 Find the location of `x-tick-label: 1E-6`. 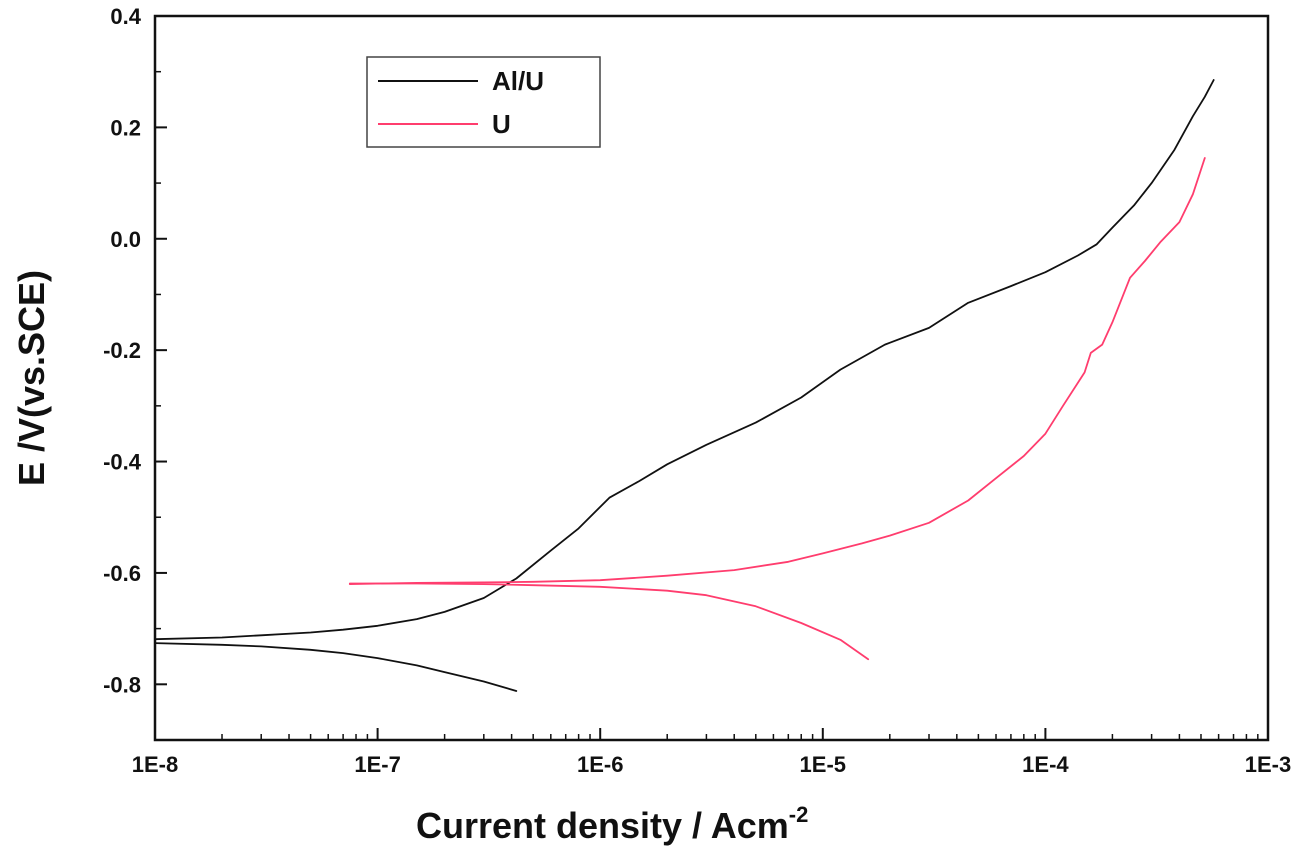

x-tick-label: 1E-6 is located at coordinates (600, 764).